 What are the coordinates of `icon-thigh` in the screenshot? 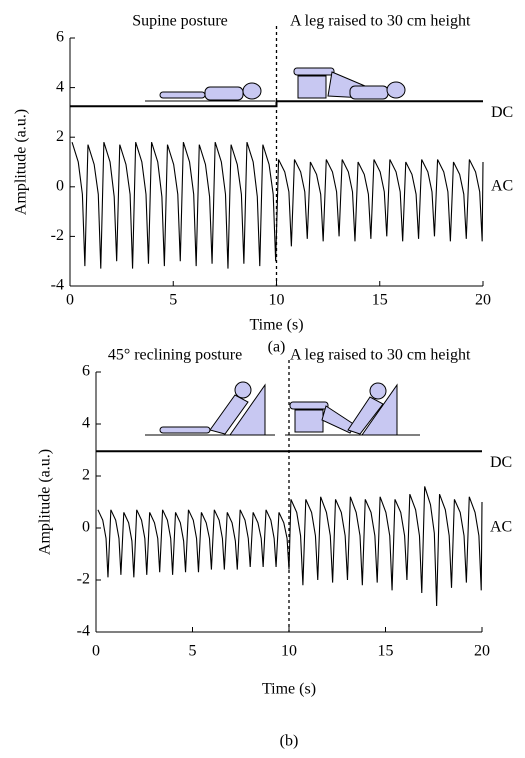 It's located at (338, 419).